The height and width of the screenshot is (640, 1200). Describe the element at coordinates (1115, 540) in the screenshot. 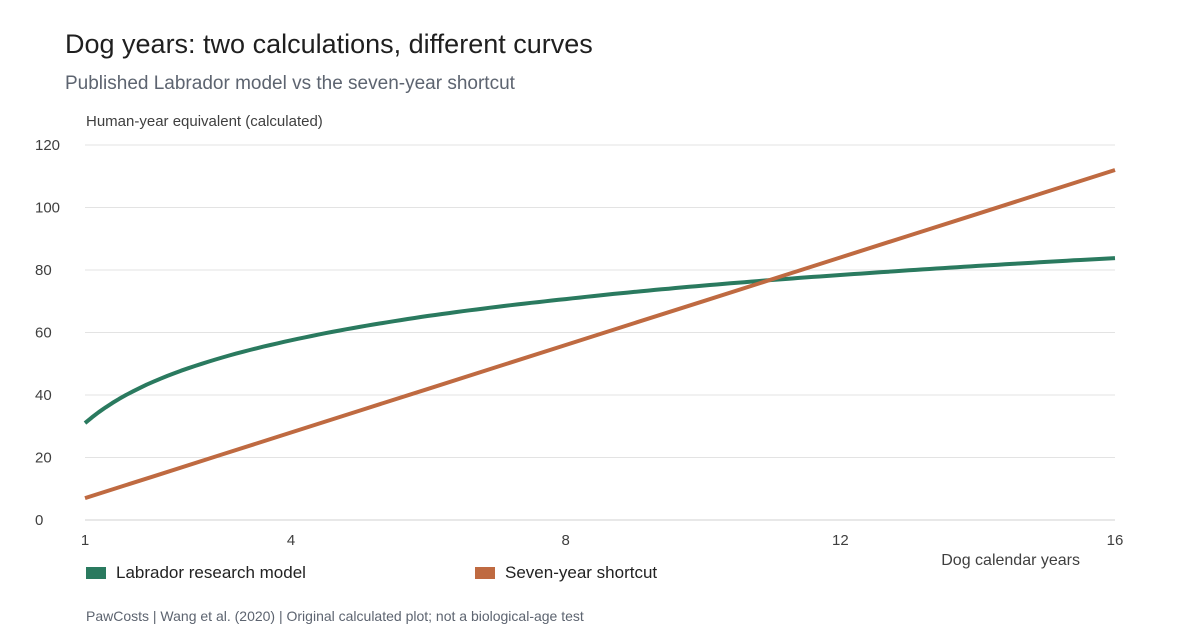

I see `x-tick-label: 16` at that location.